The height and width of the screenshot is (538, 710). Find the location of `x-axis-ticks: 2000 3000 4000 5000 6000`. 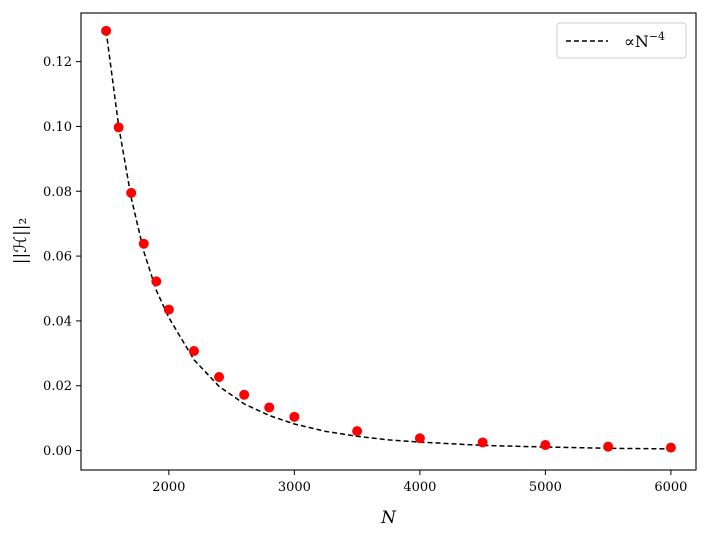

x-axis-ticks: 2000 3000 4000 5000 6000 is located at coordinates (419, 482).